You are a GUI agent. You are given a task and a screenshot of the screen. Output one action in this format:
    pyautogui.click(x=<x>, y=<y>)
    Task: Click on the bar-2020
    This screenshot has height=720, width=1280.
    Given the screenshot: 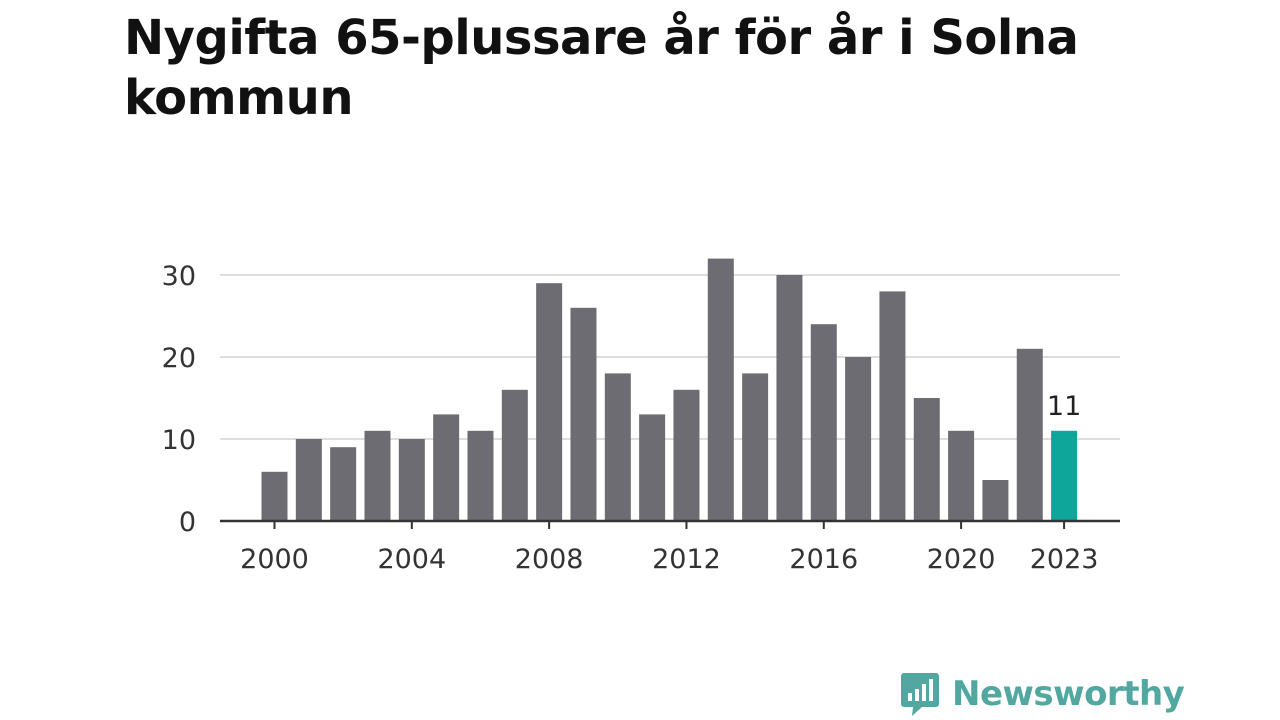 What is the action you would take?
    pyautogui.click(x=961, y=475)
    